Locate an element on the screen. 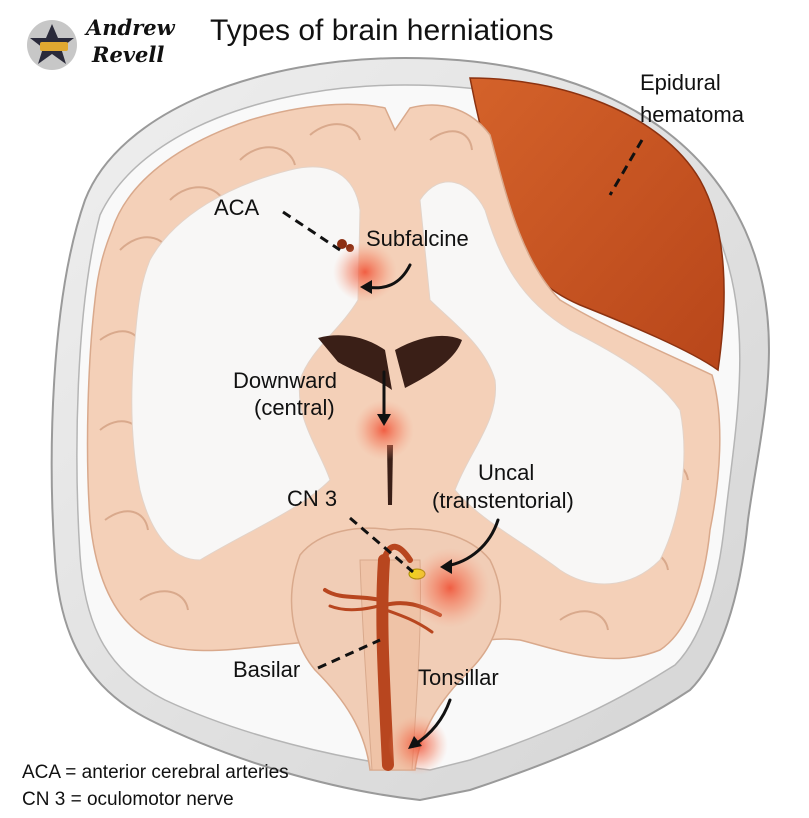 The width and height of the screenshot is (809, 818). tonsillar-label: Tonsillar is located at coordinates (458, 677).